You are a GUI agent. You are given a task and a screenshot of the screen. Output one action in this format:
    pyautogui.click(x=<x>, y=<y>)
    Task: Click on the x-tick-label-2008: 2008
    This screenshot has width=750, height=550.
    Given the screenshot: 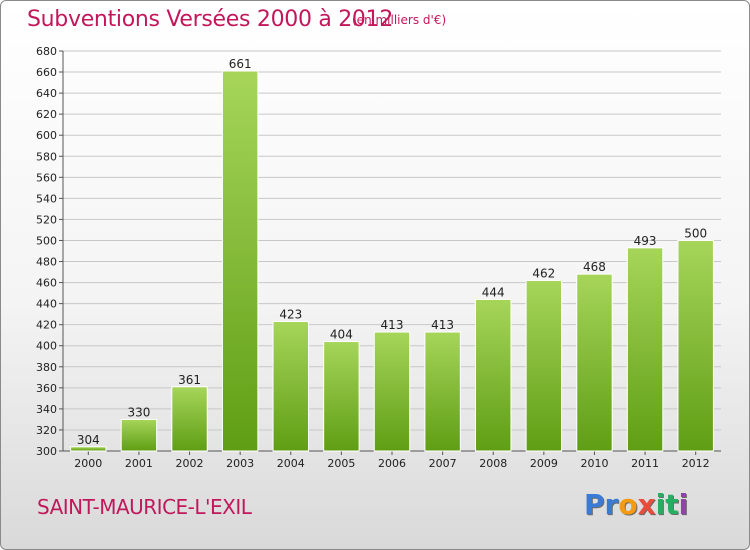 What is the action you would take?
    pyautogui.click(x=493, y=463)
    